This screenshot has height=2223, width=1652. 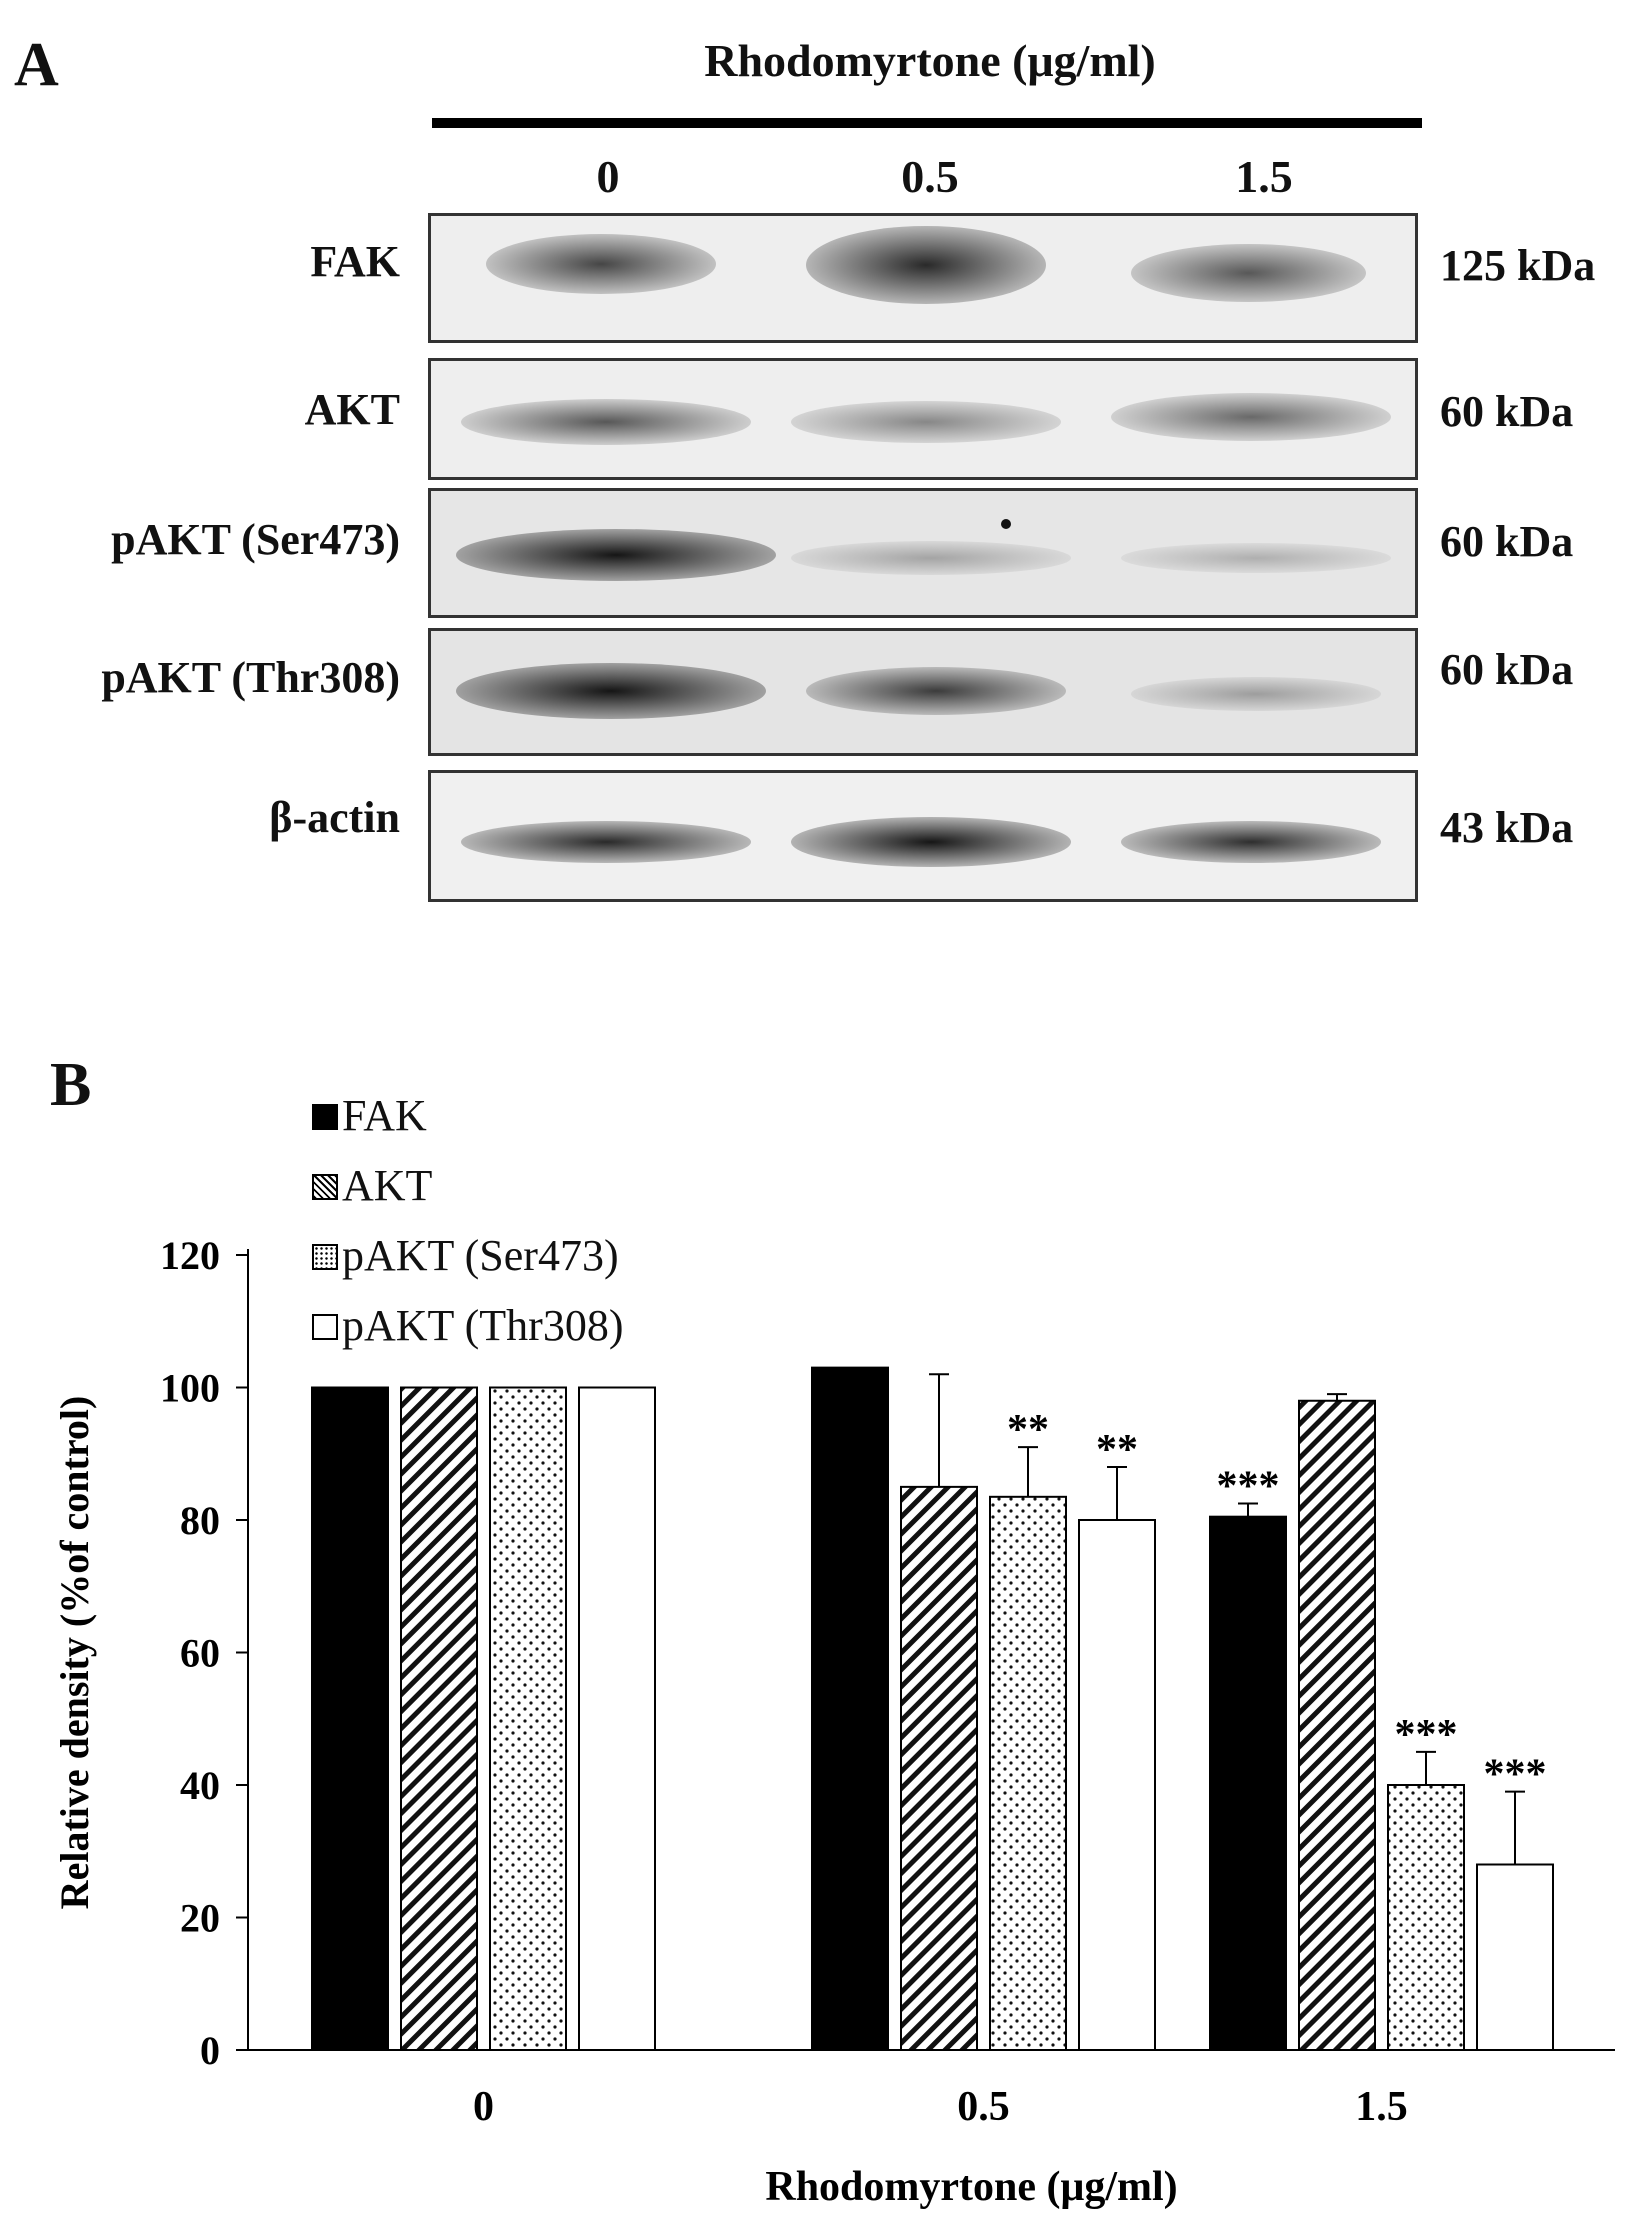 I want to click on kda-beta-actin: 43 kDa, so click(x=1507, y=827).